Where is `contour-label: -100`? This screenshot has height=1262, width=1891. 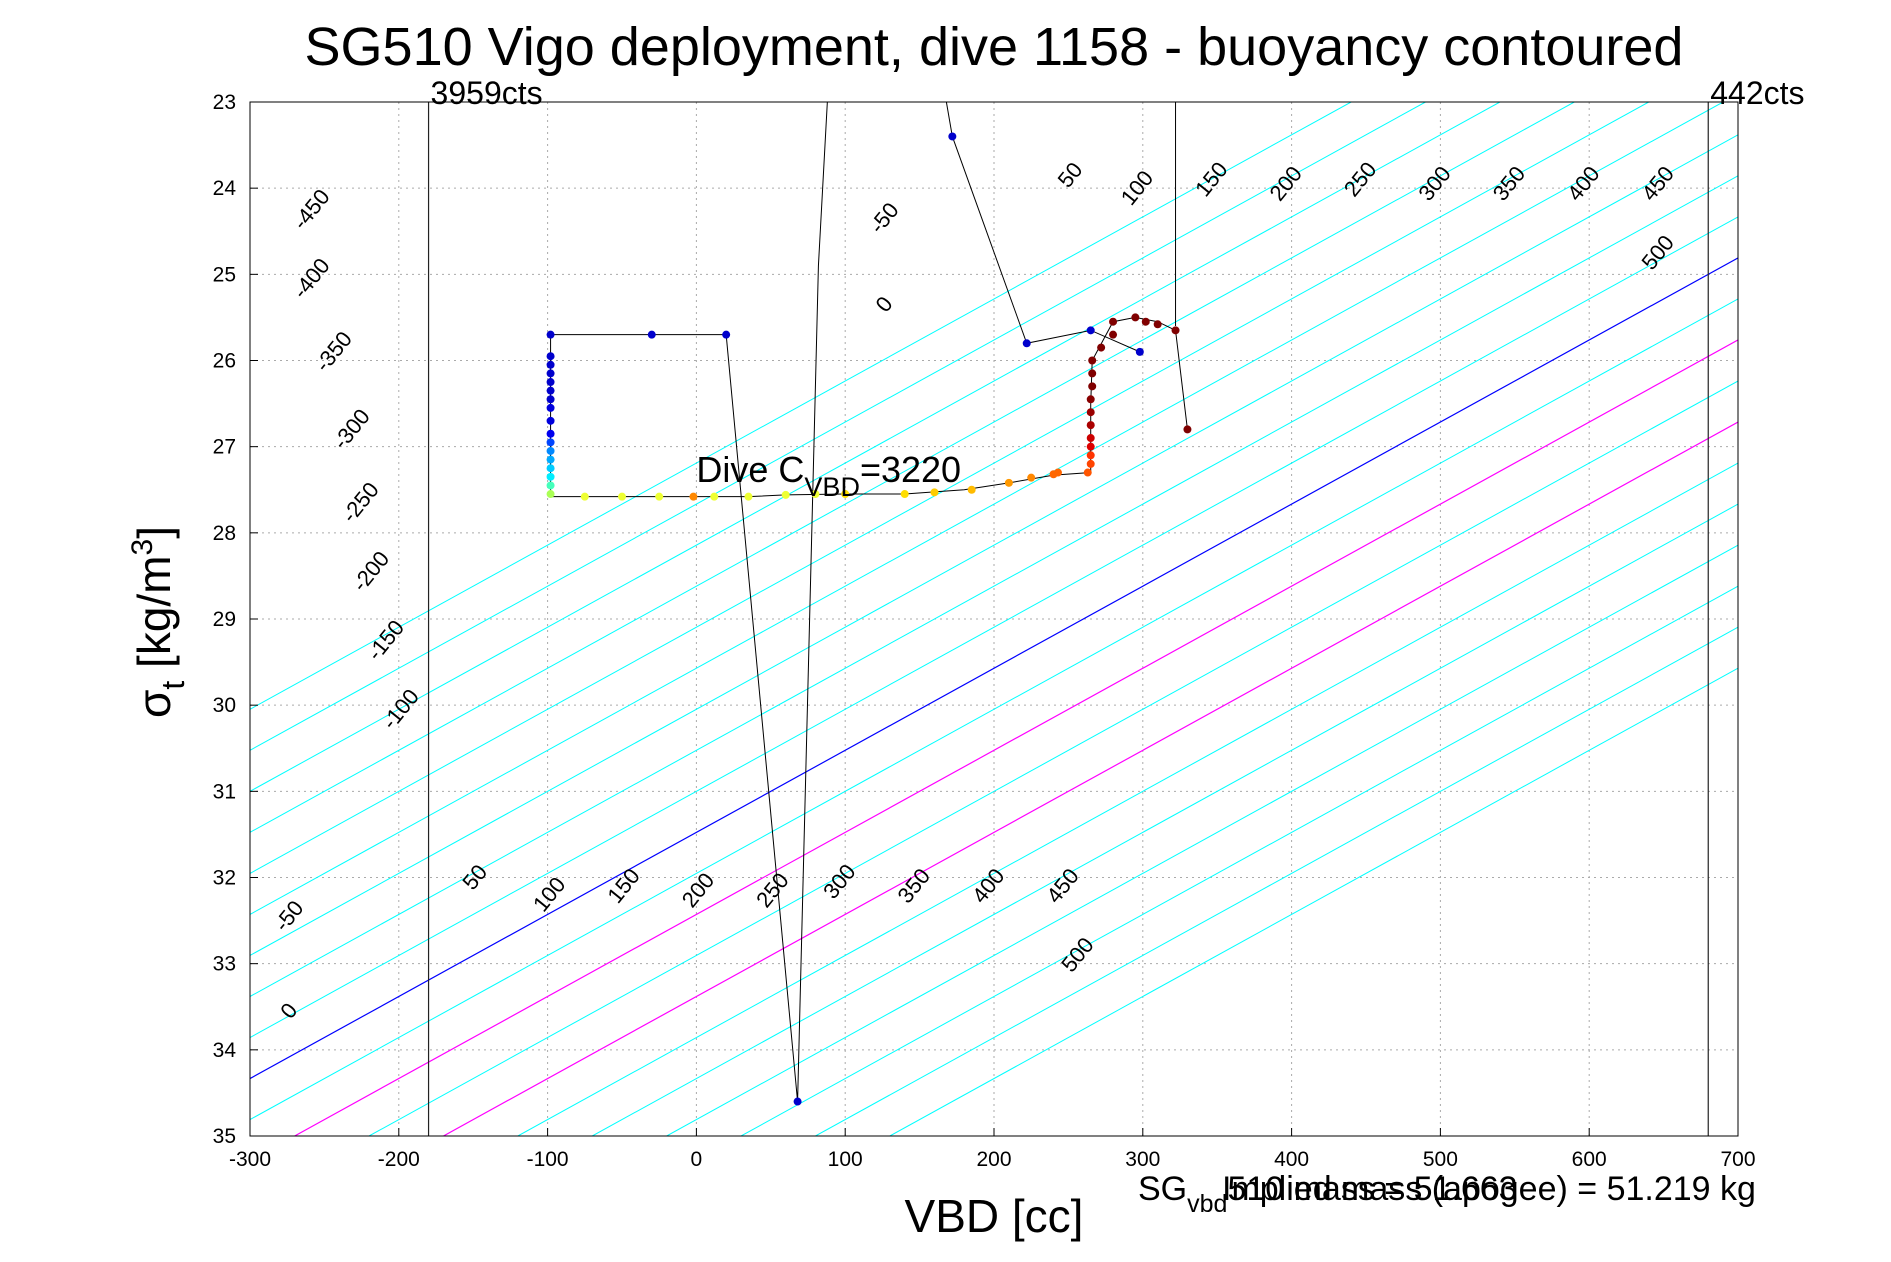 contour-label: -100 is located at coordinates (400, 709).